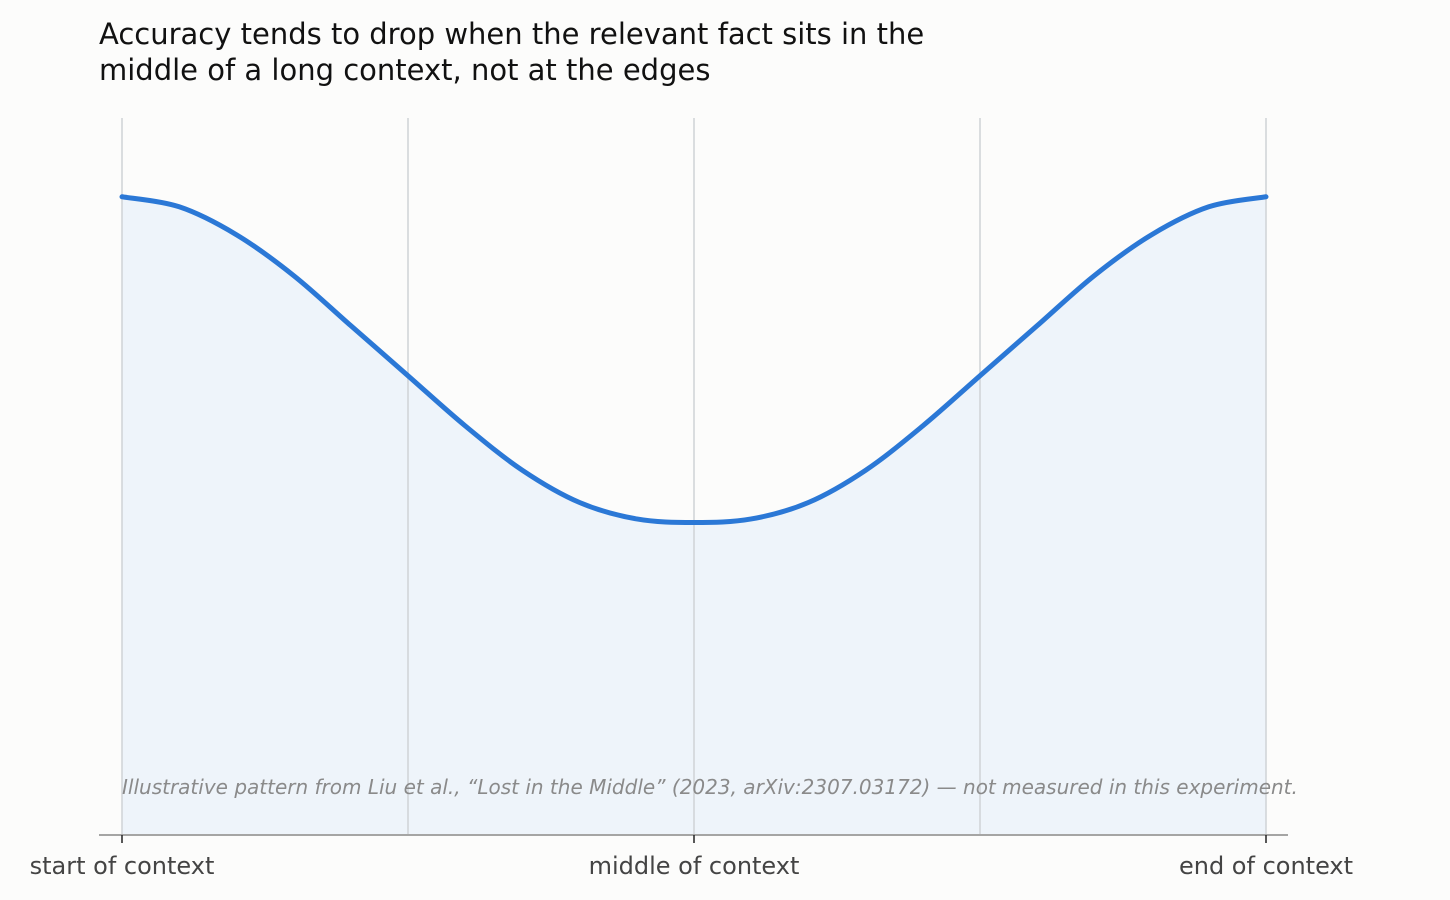  I want to click on x-tick-label-0: start of context, so click(122, 866).